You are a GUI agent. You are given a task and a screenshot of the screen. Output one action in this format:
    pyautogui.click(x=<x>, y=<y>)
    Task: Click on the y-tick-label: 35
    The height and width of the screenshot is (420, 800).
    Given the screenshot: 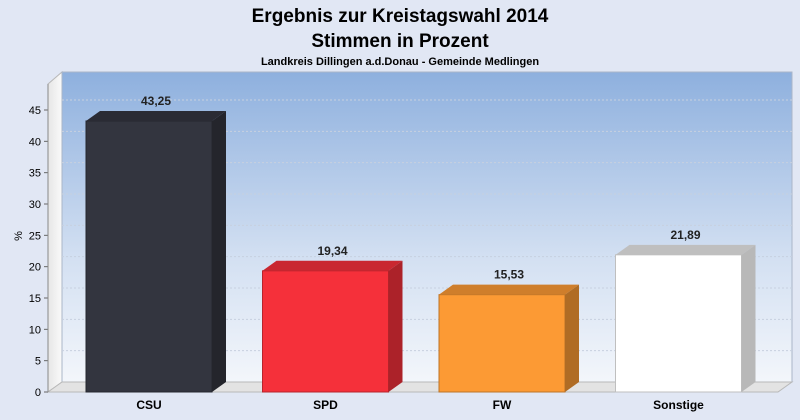 What is the action you would take?
    pyautogui.click(x=35, y=174)
    